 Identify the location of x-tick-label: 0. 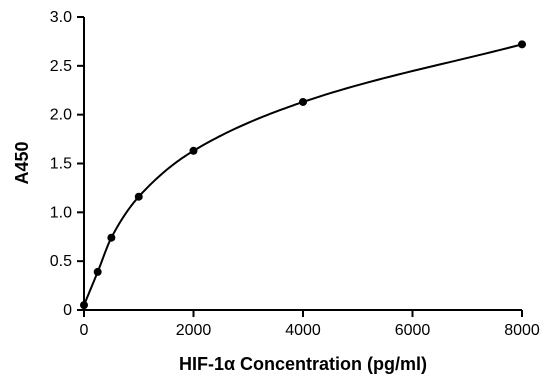
(84, 330).